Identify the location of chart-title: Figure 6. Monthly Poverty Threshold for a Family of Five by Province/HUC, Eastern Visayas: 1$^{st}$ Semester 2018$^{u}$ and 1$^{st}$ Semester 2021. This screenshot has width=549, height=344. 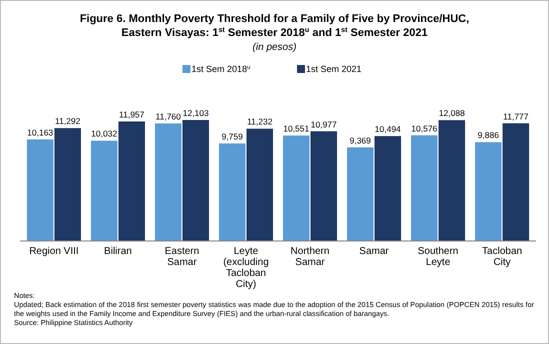
(275, 26).